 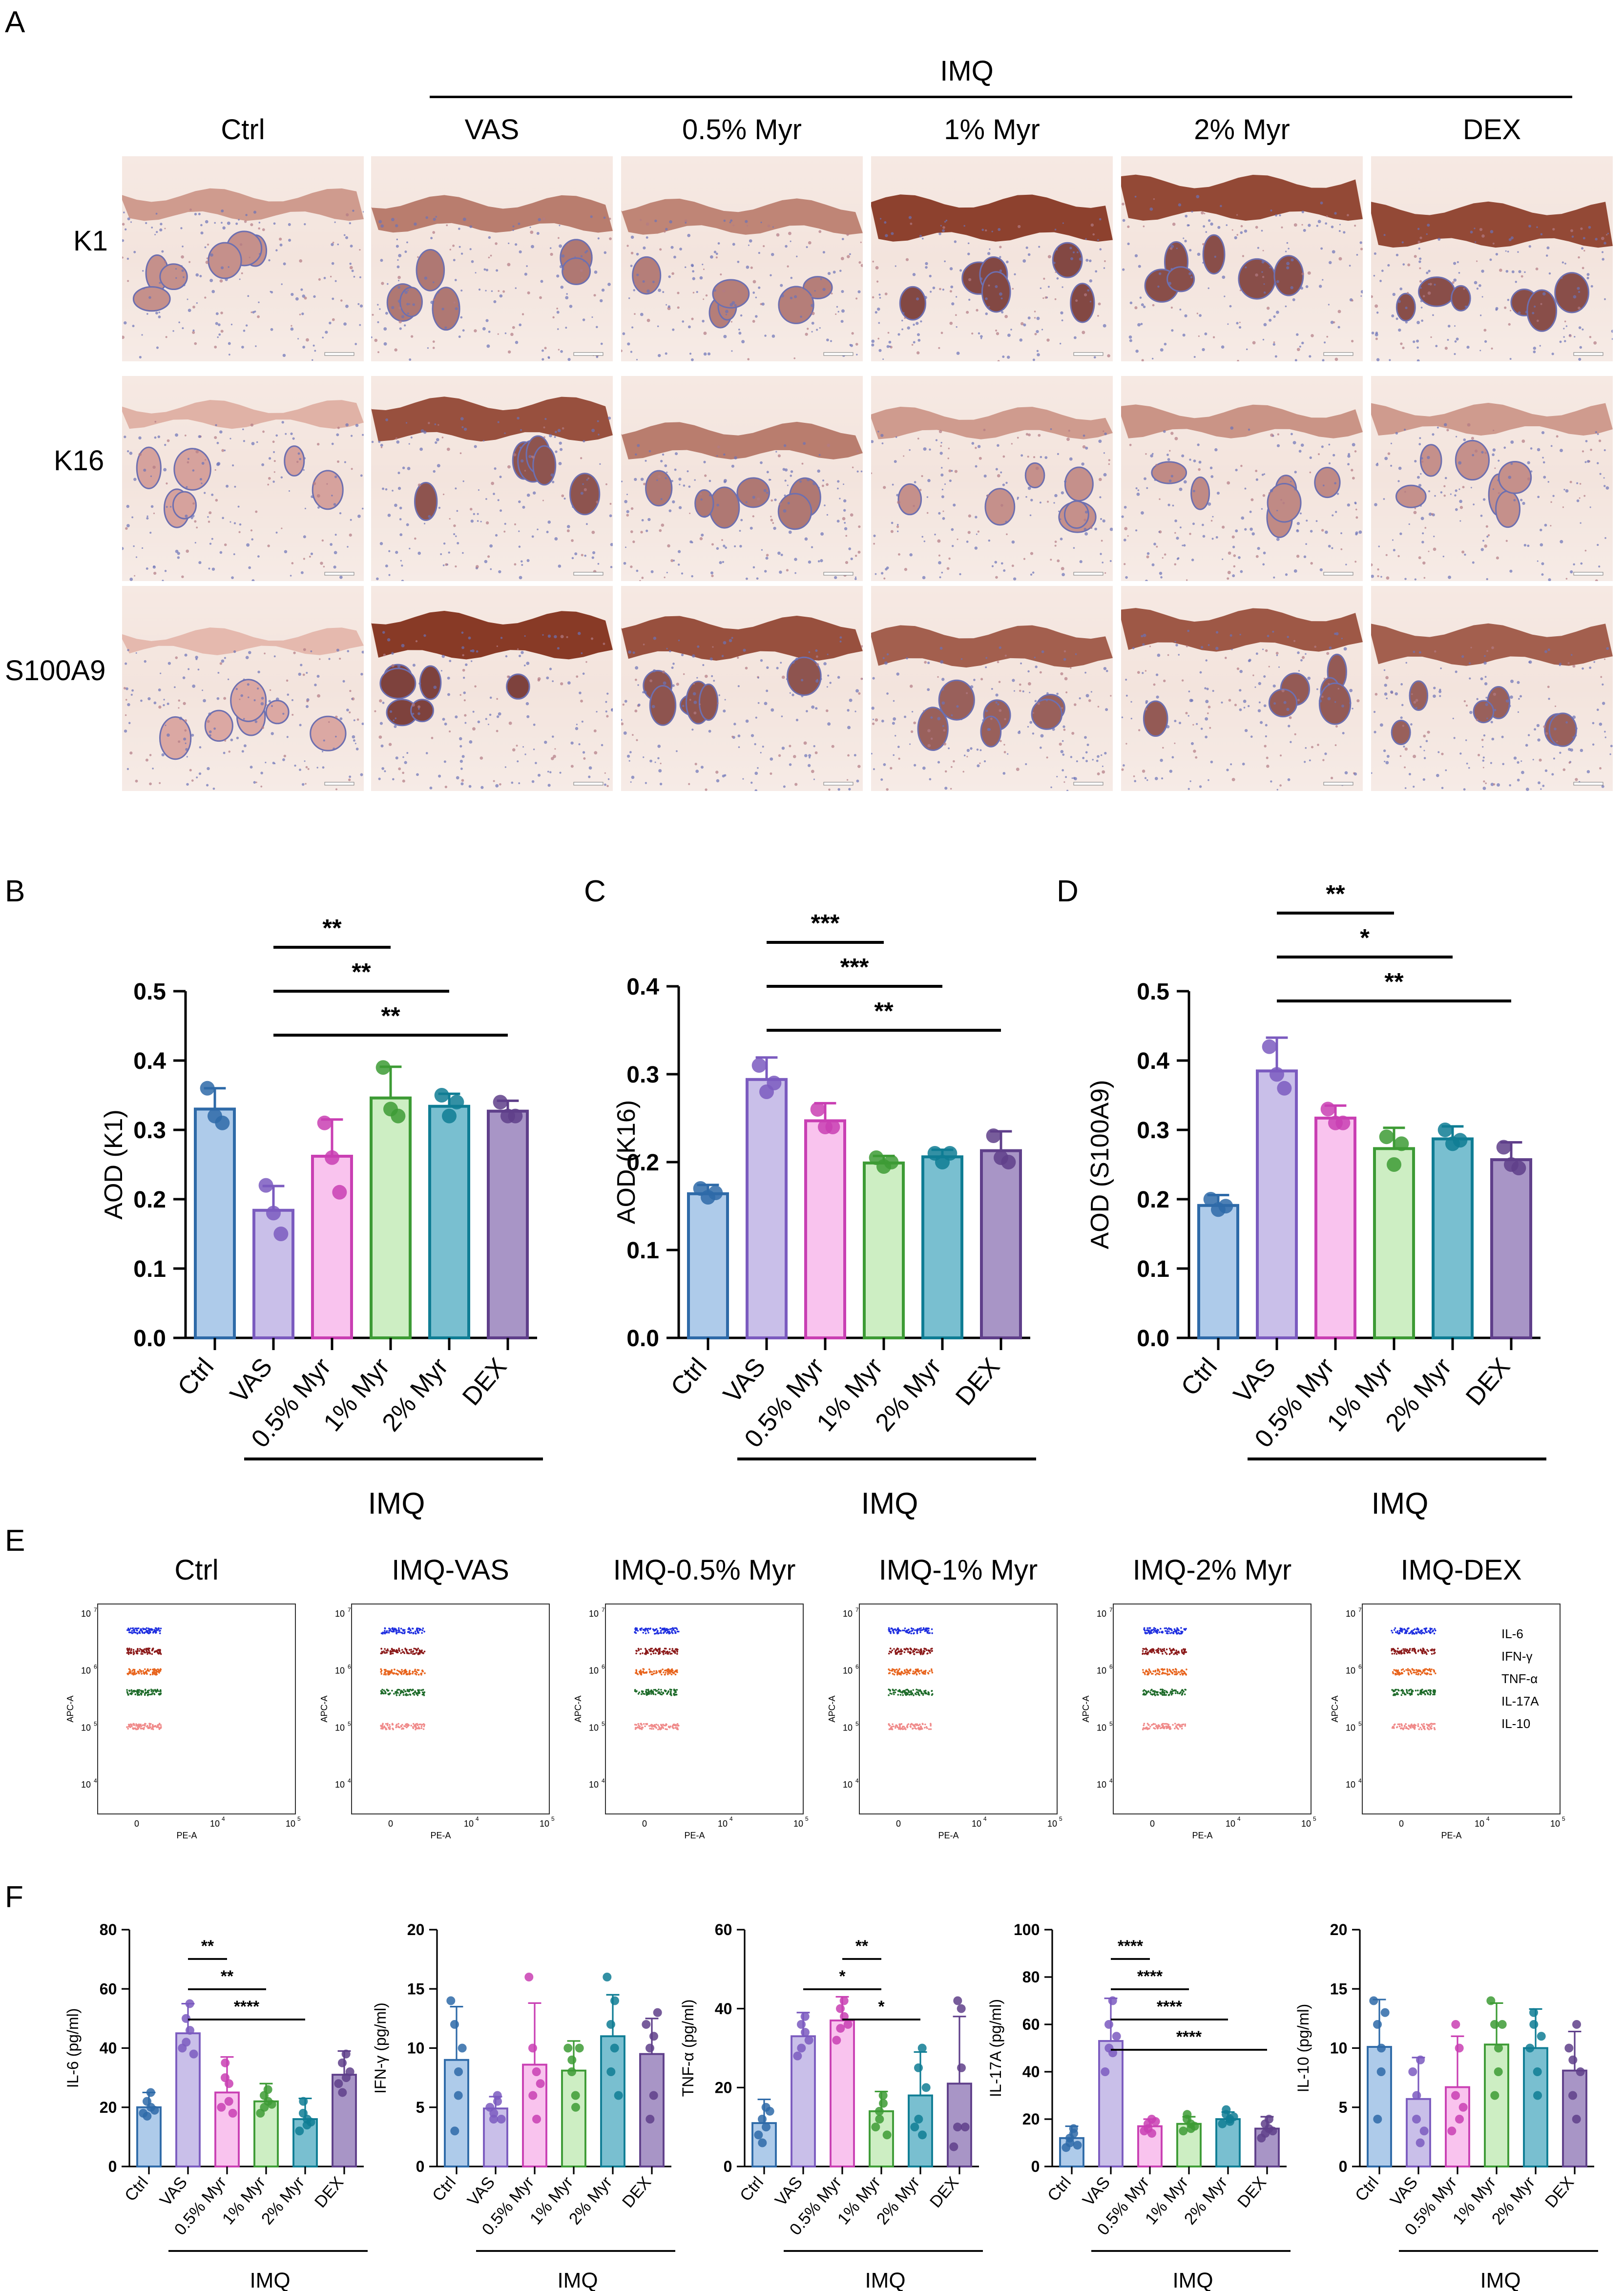 I want to click on y-tick-label: 10, so click(x=1339, y=2048).